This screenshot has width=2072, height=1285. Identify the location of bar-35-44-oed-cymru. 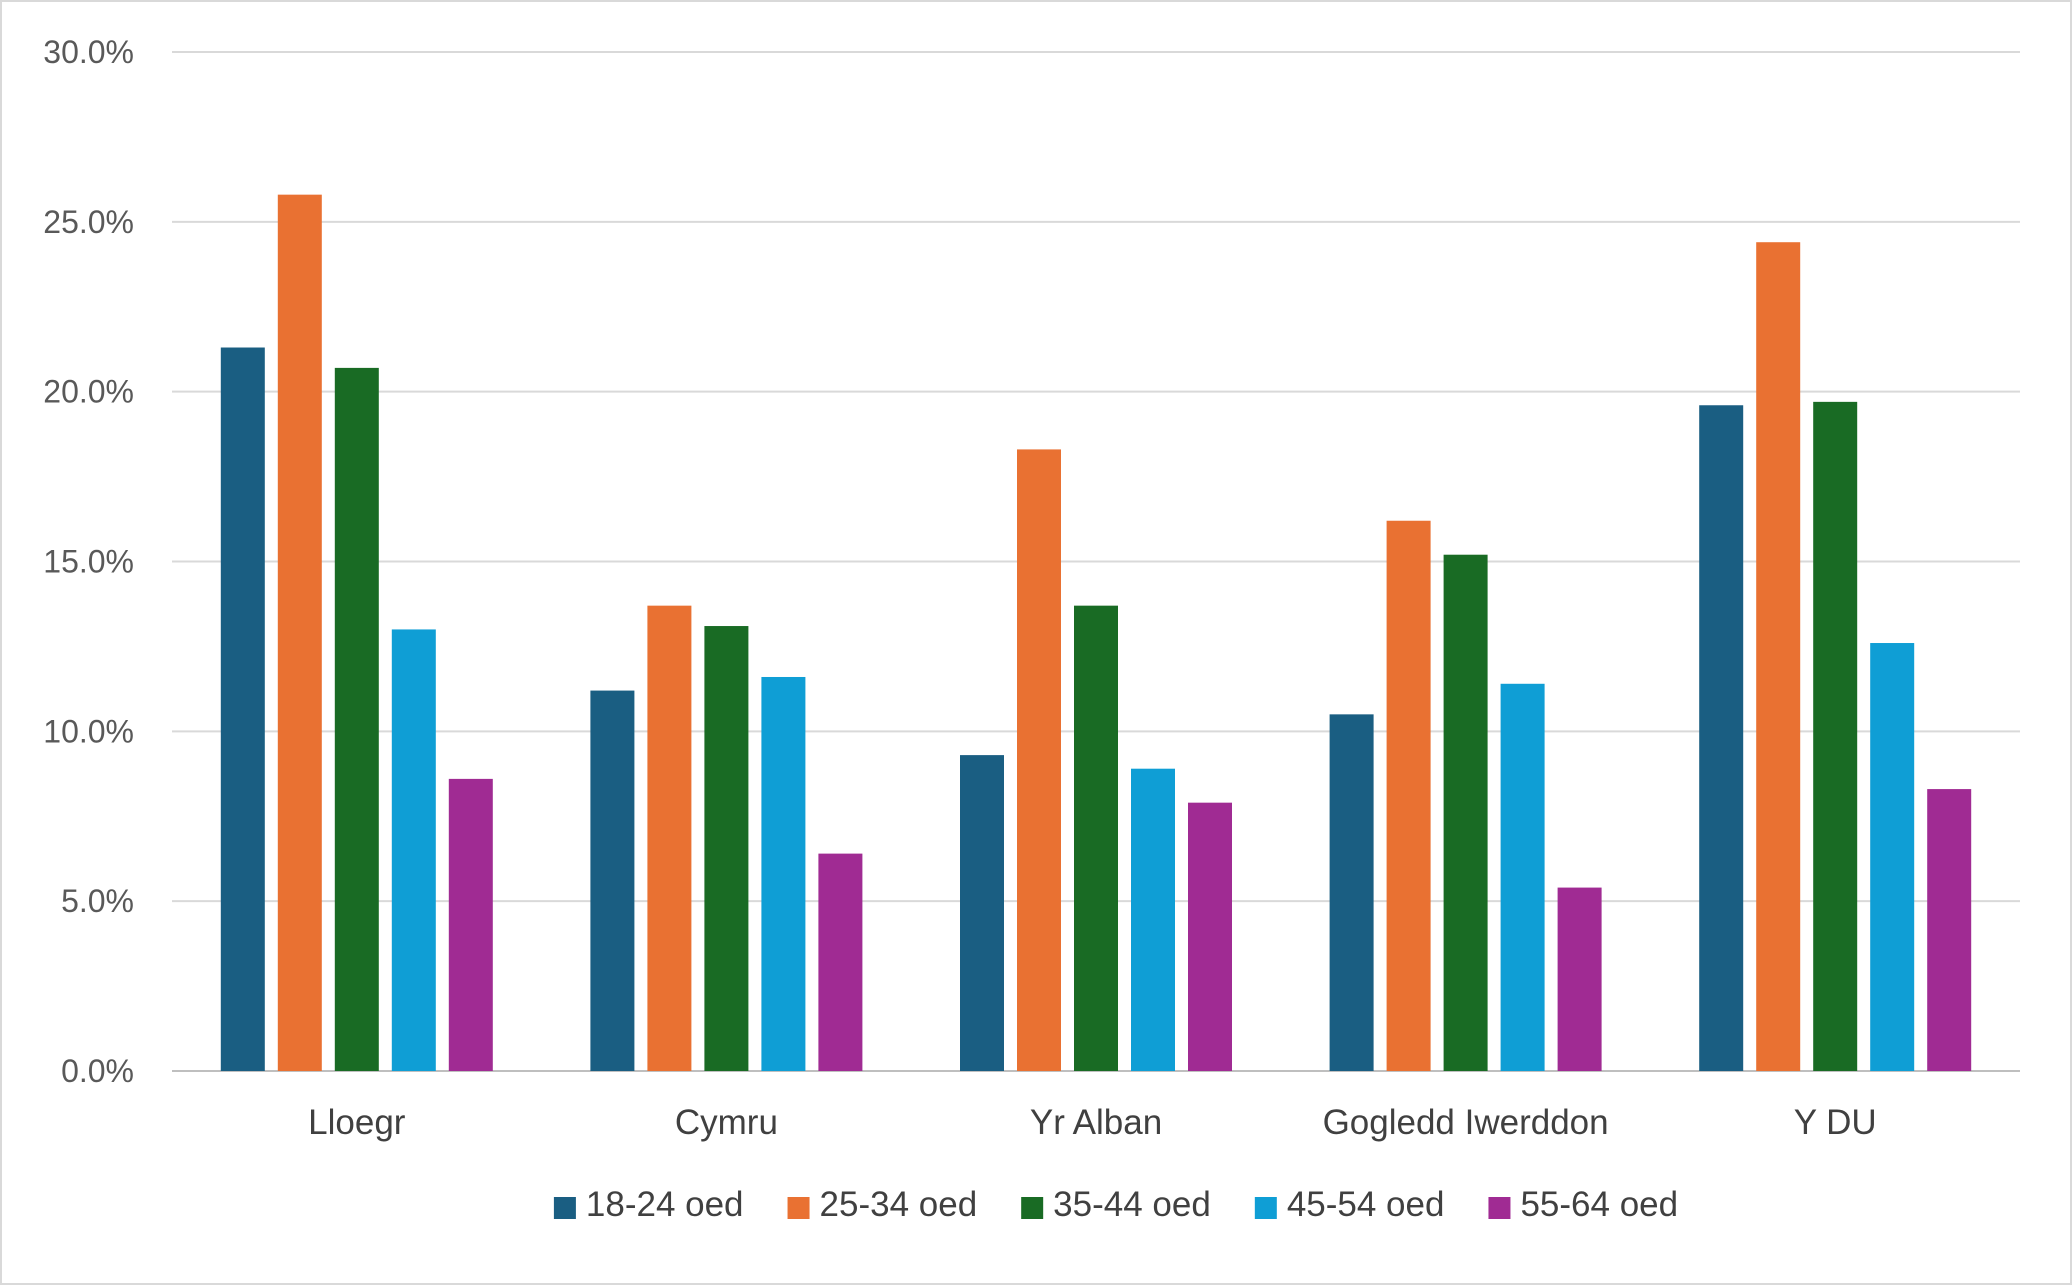
(726, 848).